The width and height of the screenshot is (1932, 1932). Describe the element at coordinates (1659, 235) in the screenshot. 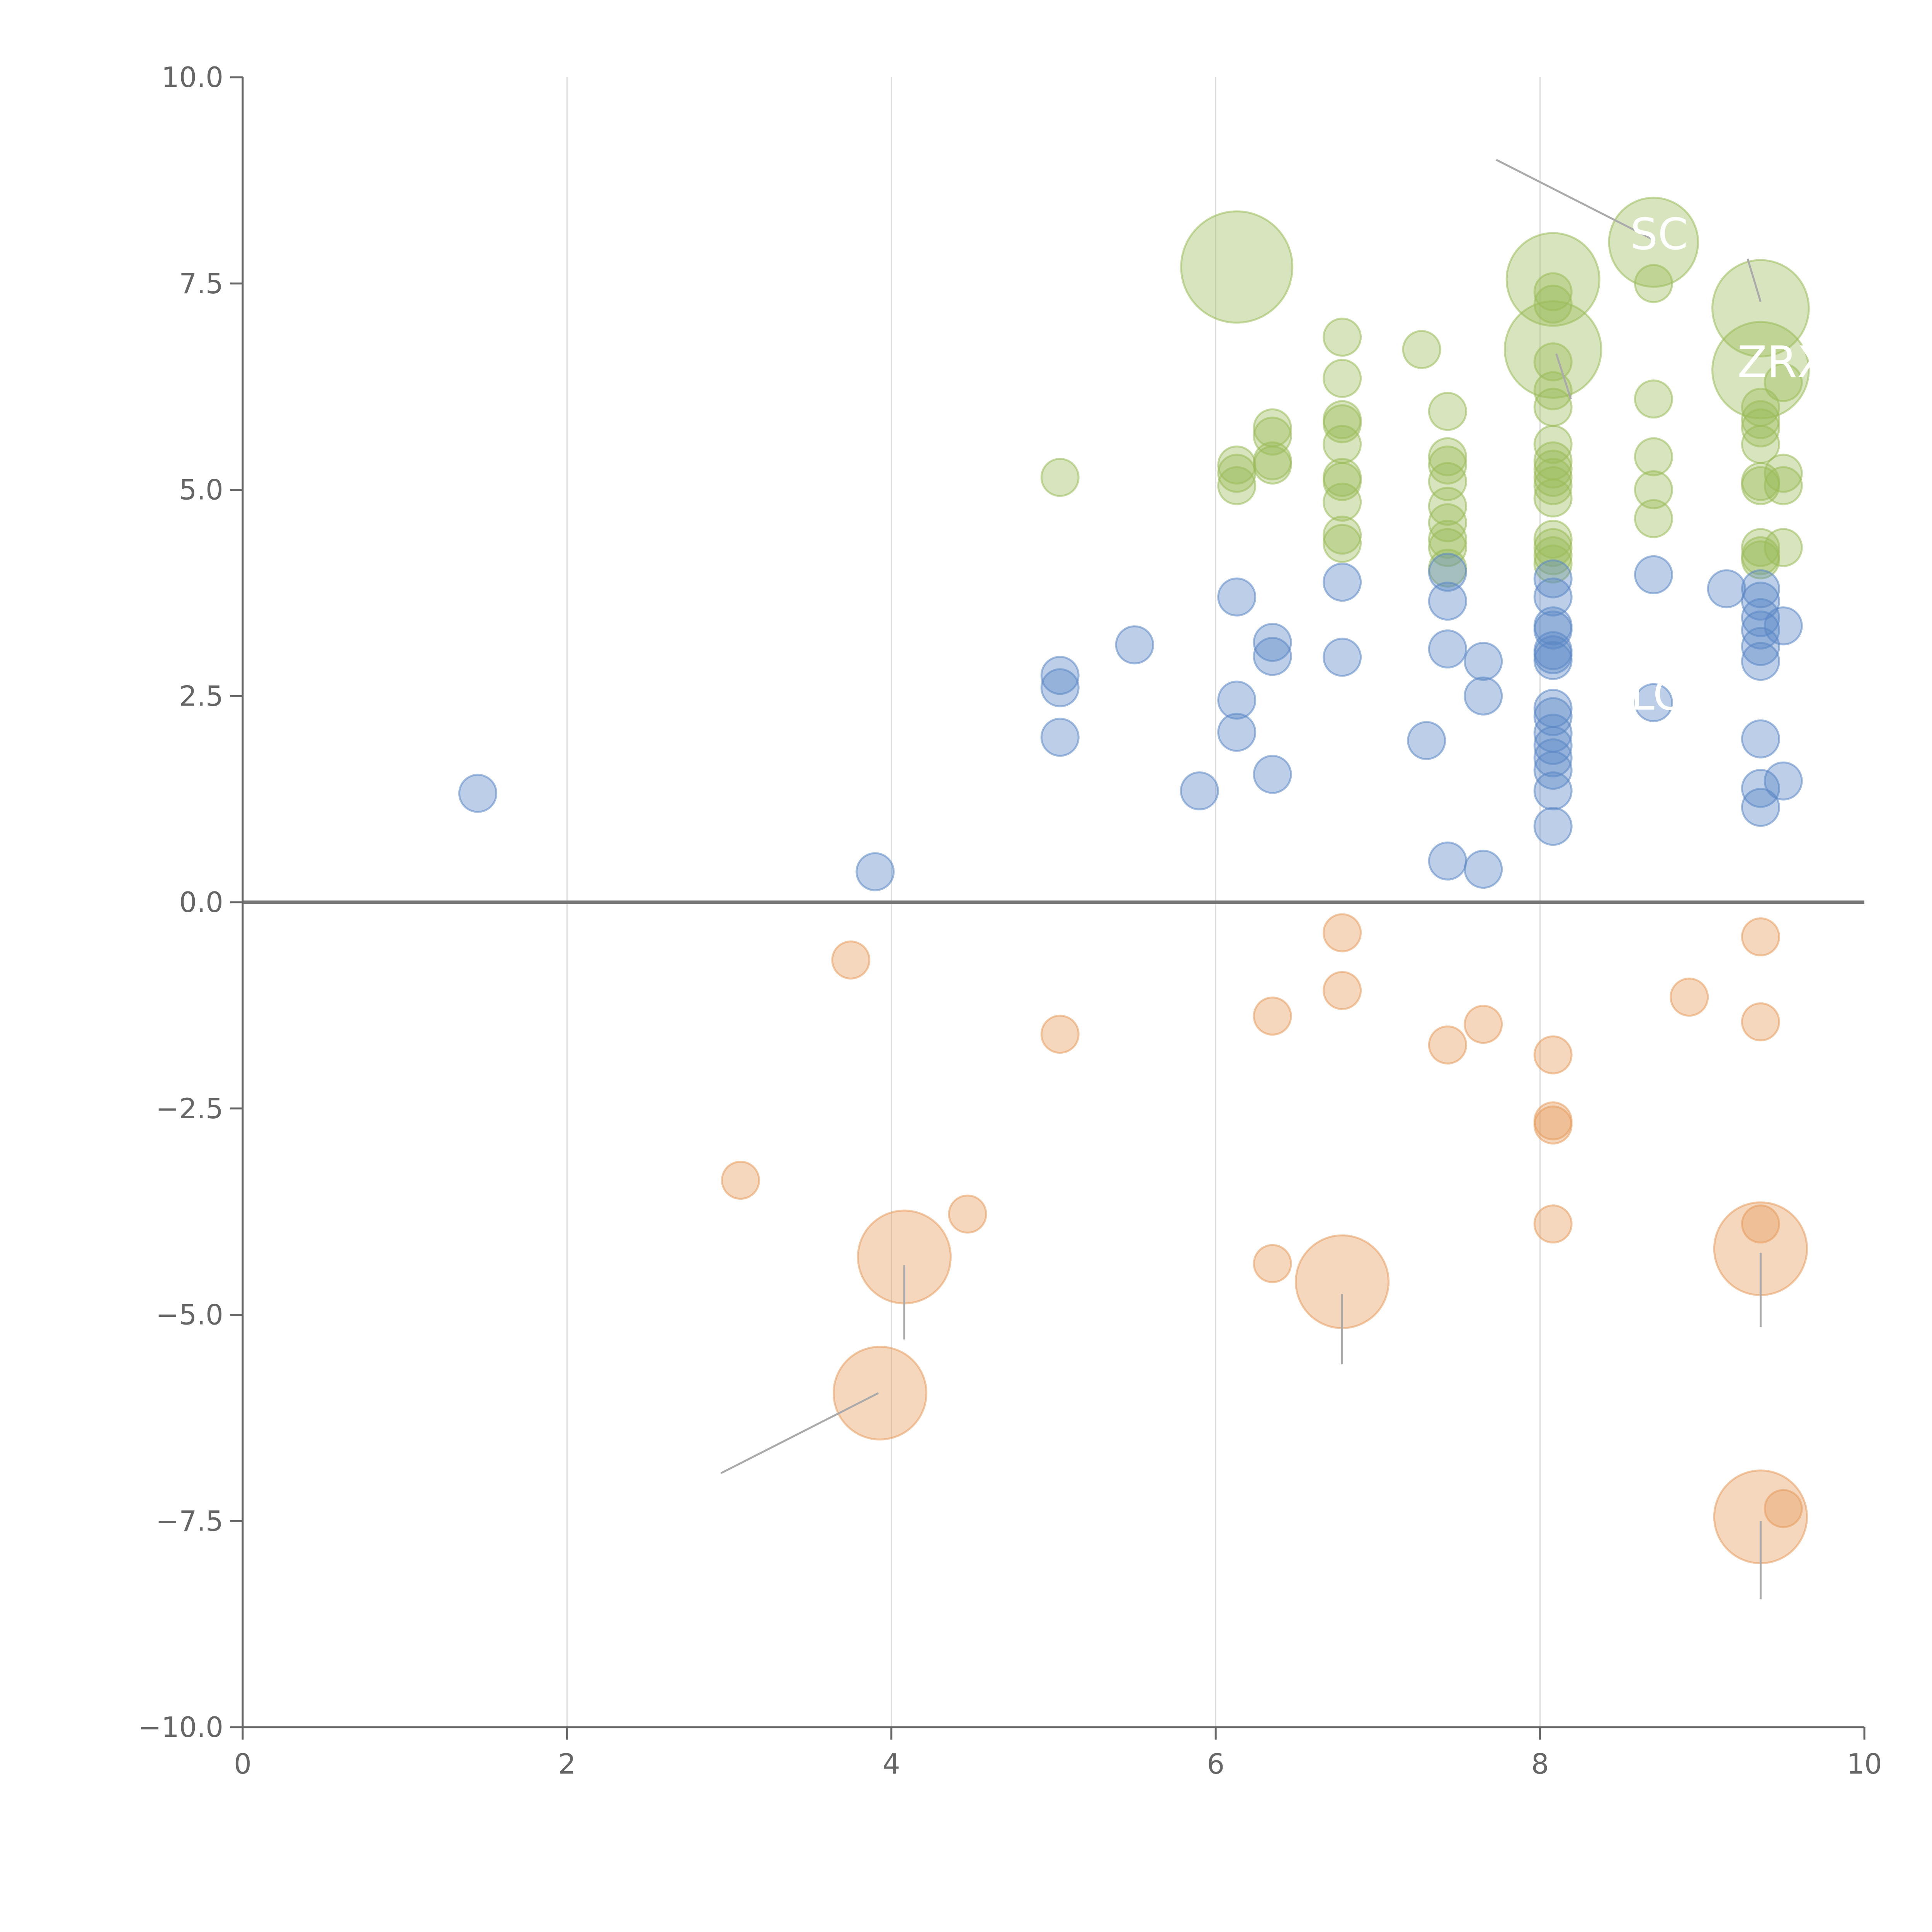

I see `point-label: SC` at that location.